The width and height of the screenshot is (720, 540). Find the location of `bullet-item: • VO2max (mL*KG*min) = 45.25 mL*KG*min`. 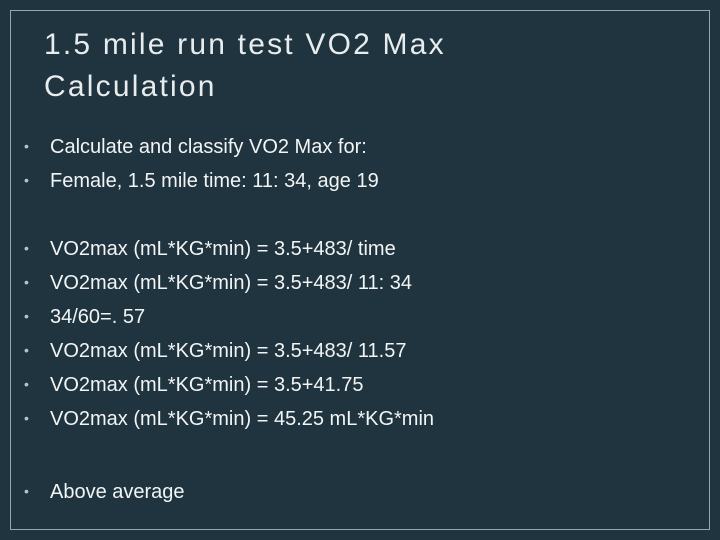

bullet-item: • VO2max (mL*KG*min) = 45.25 mL*KG*min is located at coordinates (227, 418).